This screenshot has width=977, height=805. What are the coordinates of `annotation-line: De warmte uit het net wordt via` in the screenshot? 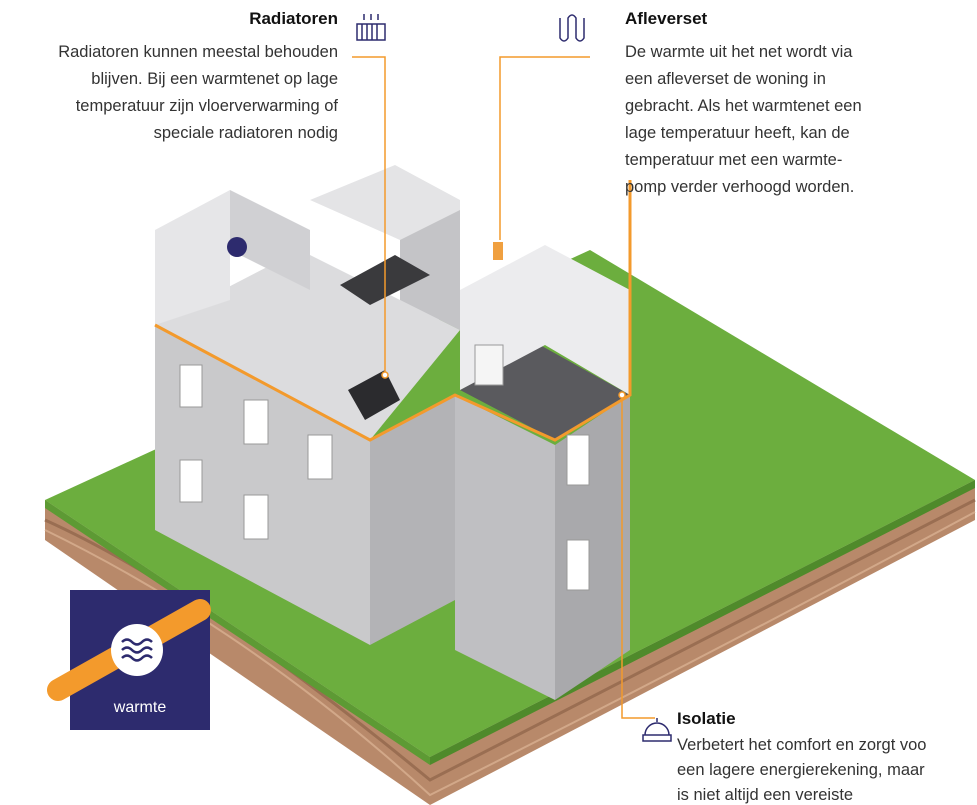 It's located at (739, 52).